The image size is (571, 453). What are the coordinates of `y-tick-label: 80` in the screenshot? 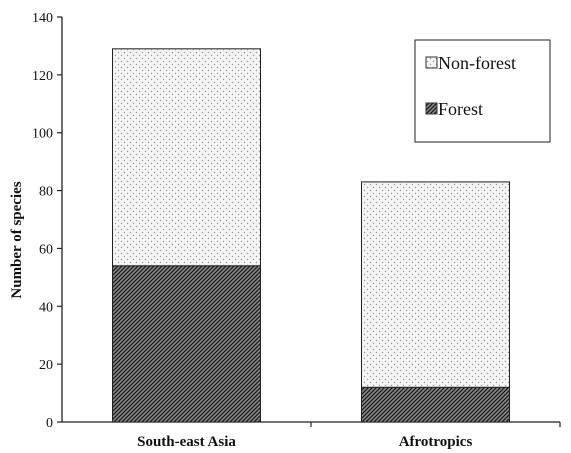 It's located at (46, 192).